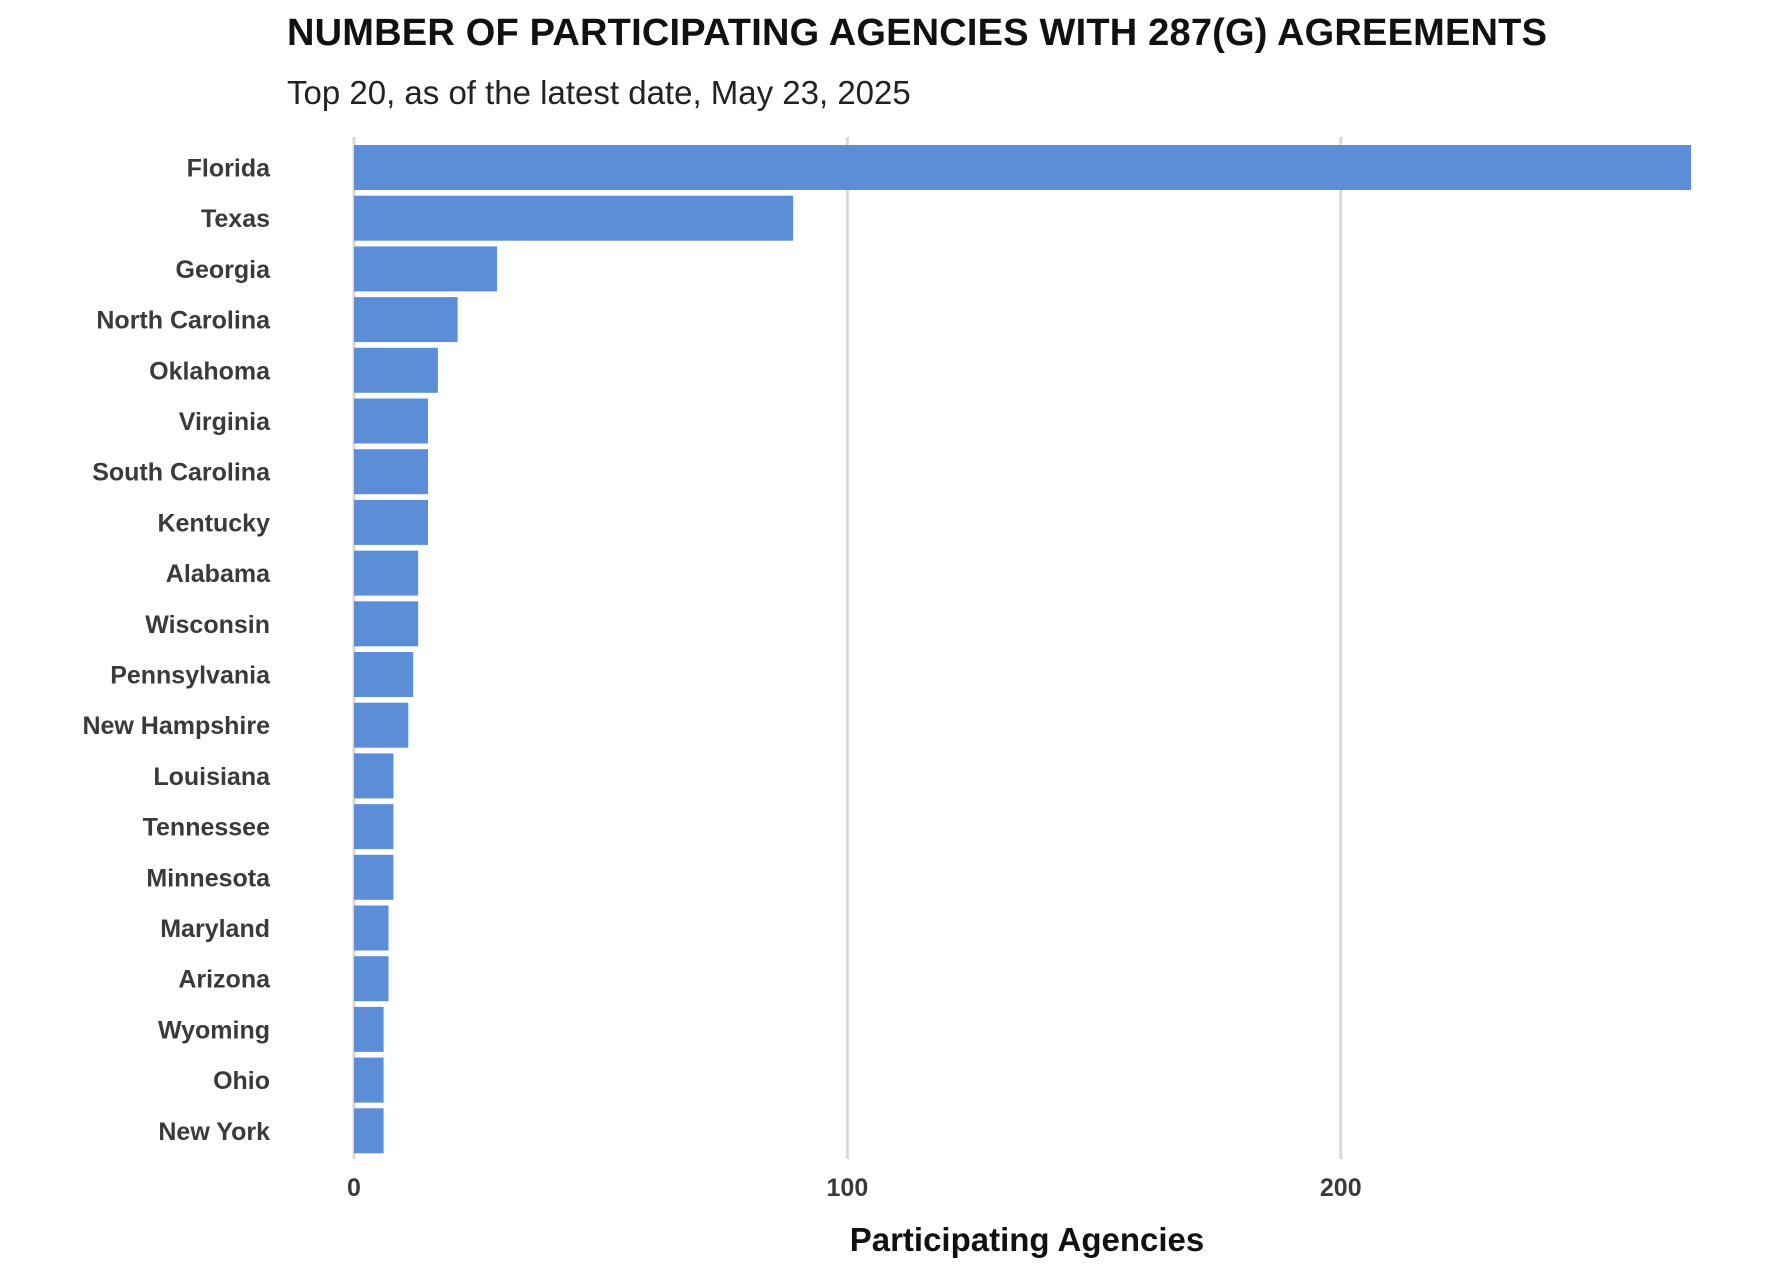 The image size is (1772, 1270). What do you see at coordinates (391, 522) in the screenshot?
I see `bar-kentucky` at bounding box center [391, 522].